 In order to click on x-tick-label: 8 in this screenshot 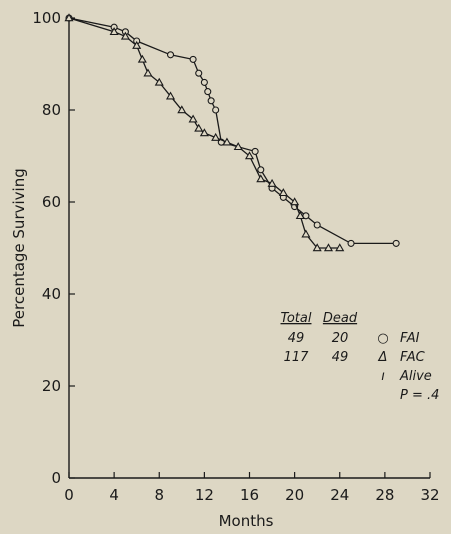, I will do `click(159, 495)`.